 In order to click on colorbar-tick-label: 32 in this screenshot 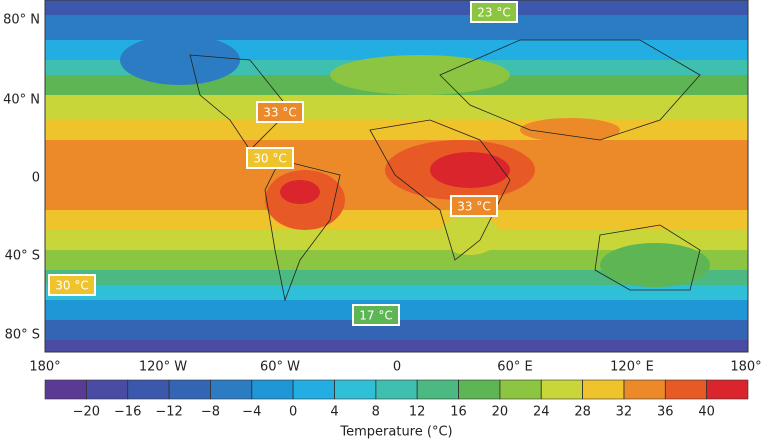, I will do `click(624, 412)`.